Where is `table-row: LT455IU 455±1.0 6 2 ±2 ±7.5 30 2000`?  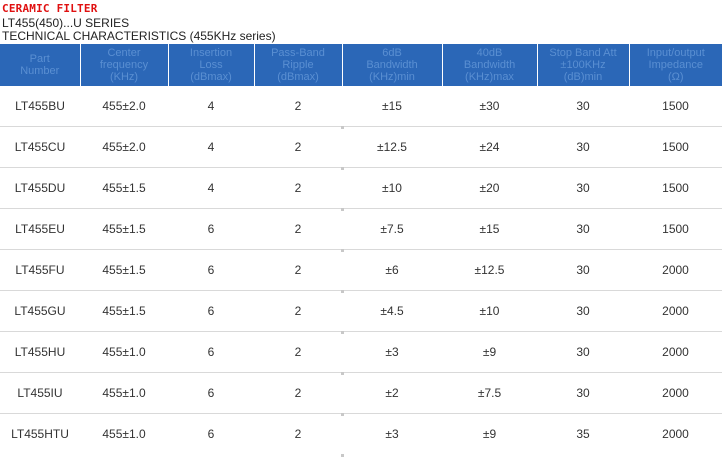
table-row: LT455IU 455±1.0 6 2 ±2 ±7.5 30 2000 is located at coordinates (361, 394).